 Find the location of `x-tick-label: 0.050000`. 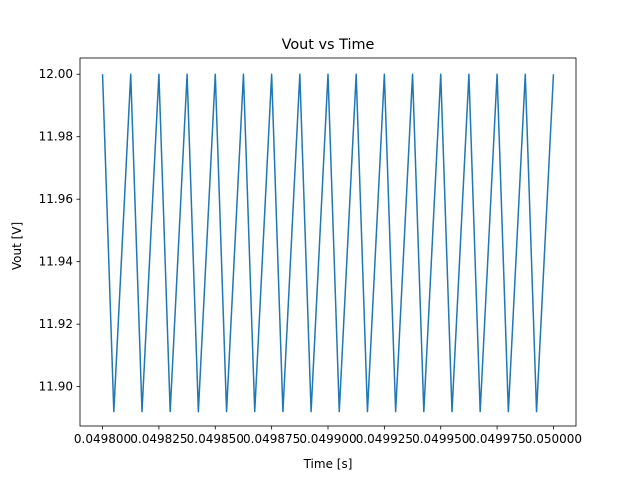

x-tick-label: 0.050000 is located at coordinates (553, 439).